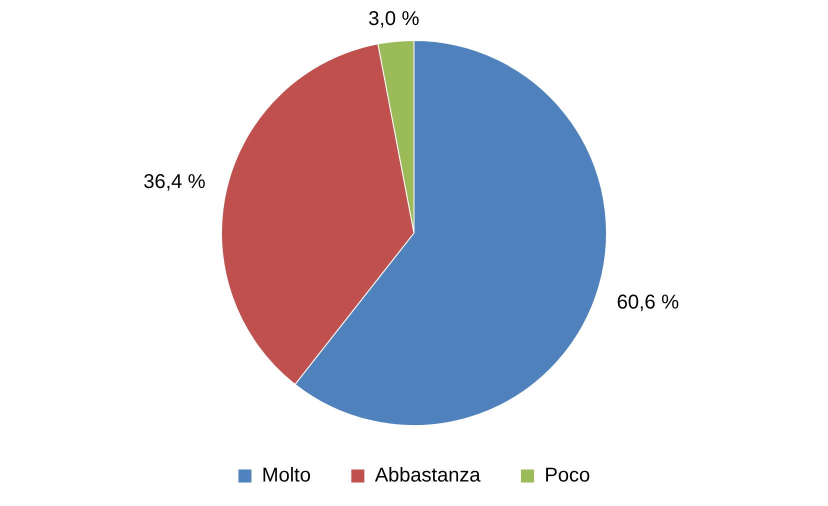 This screenshot has height=506, width=828. I want to click on legend-label: Abbastanza, so click(428, 475).